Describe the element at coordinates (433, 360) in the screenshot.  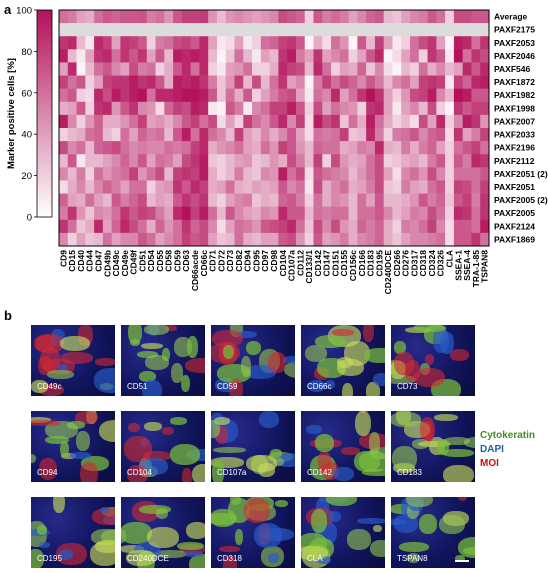
I see `micrograph-tile: CD73` at that location.